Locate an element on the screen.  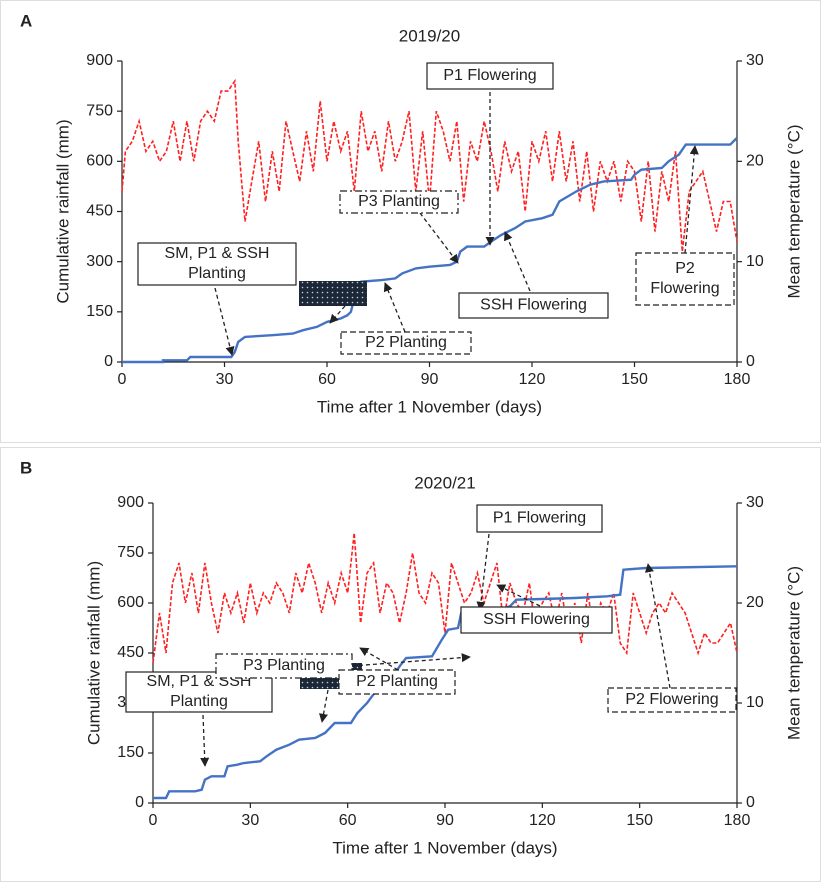
panel-label: A is located at coordinates (26, 20).